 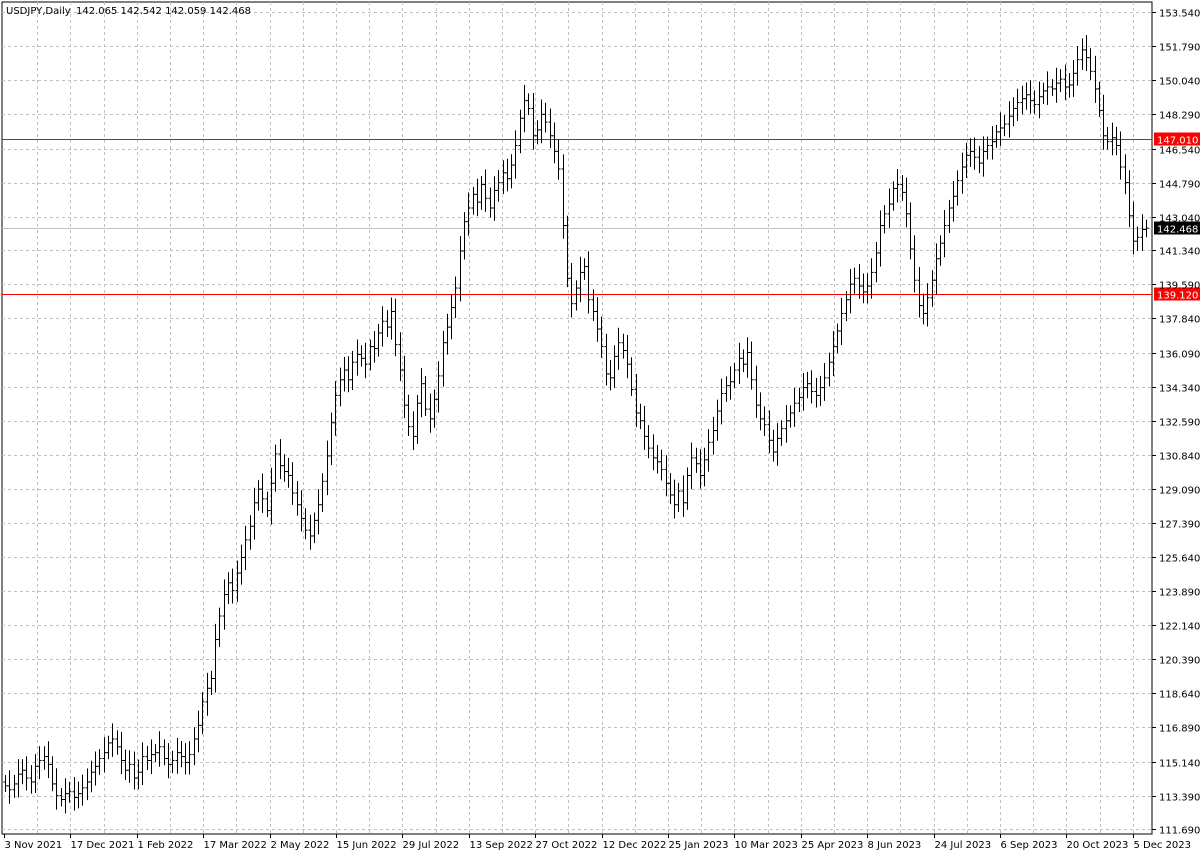 I want to click on x-tick-label: 6 Sep 2023, so click(x=1029, y=845).